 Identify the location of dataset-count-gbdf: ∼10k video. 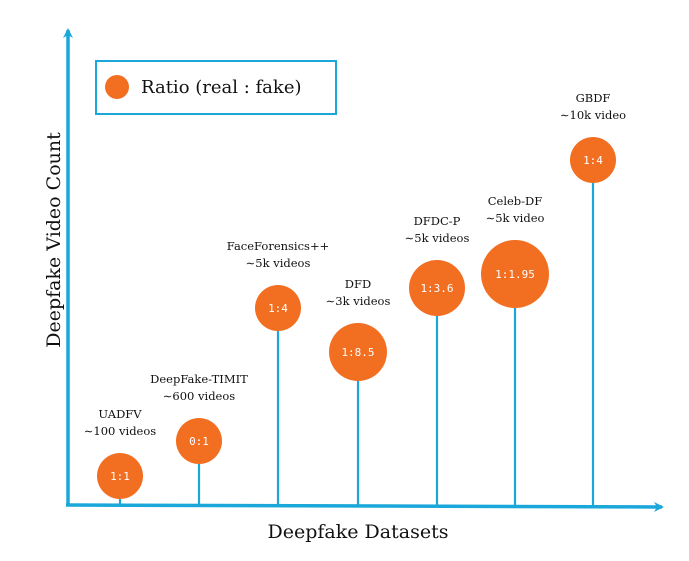
(593, 115).